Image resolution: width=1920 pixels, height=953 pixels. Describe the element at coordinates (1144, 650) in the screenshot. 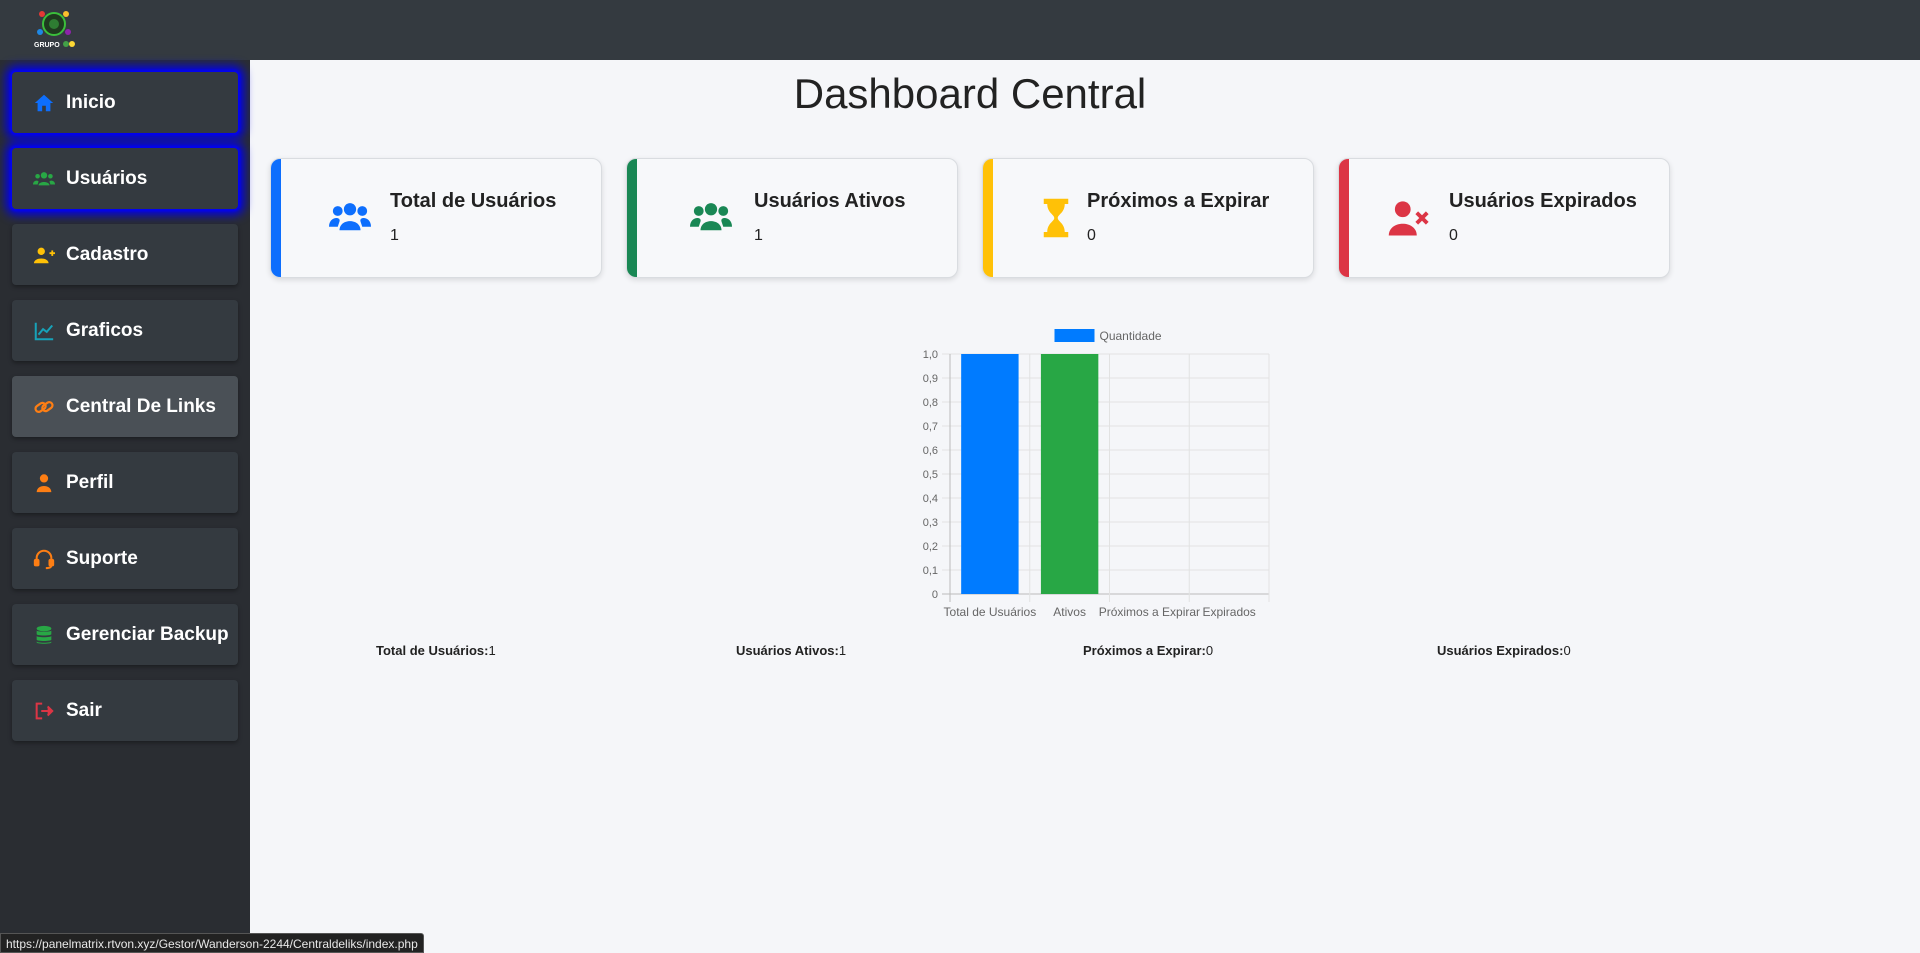

I see `summary-label: Próximos a Expirar:` at that location.